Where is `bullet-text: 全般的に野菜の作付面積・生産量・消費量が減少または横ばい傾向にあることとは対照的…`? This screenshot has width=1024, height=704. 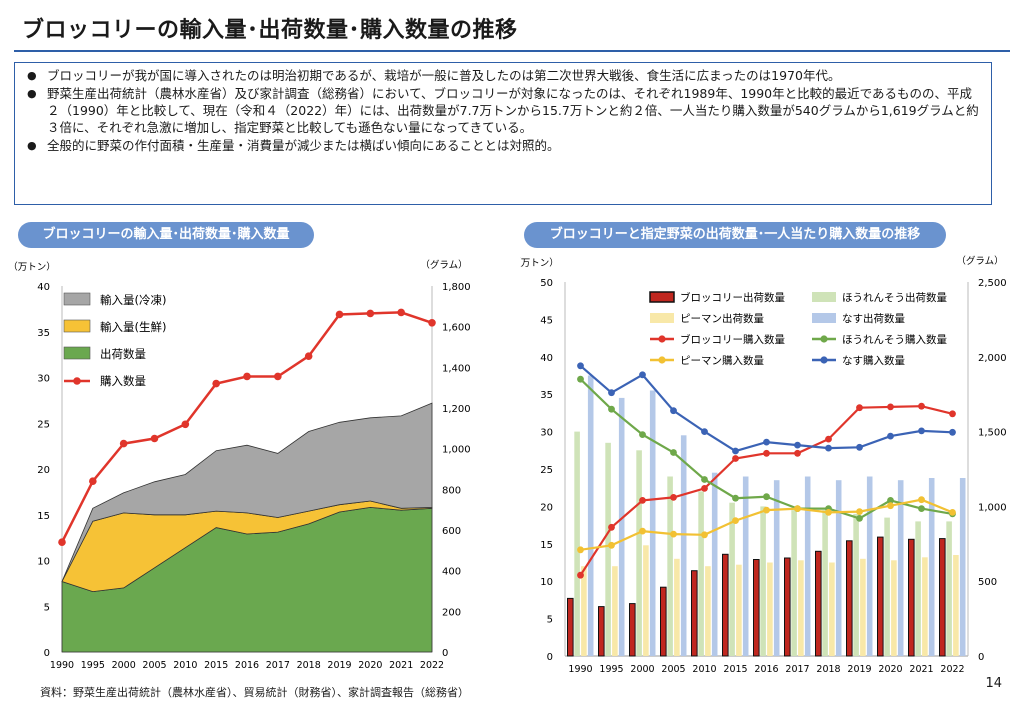
bullet-text: 全般的に野菜の作付面積・生産量・消費量が減少または横ばい傾向にあることとは対照的… is located at coordinates (303, 145).